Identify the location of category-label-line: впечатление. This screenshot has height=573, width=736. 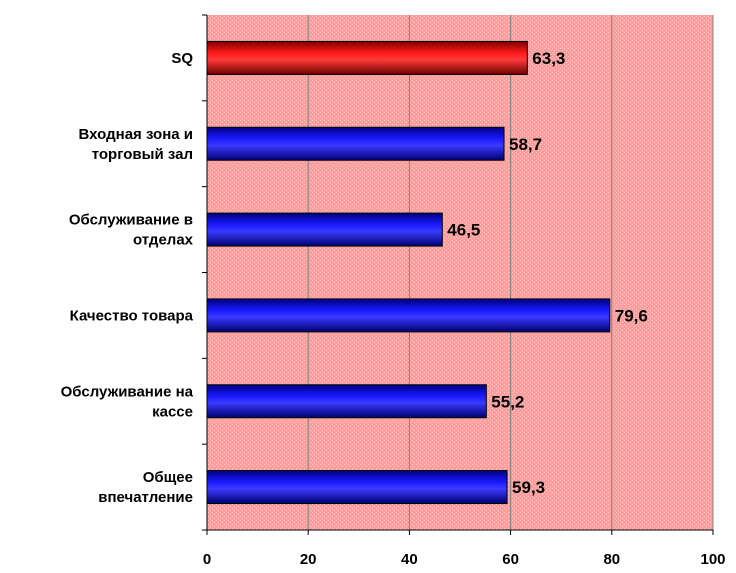
(145, 497).